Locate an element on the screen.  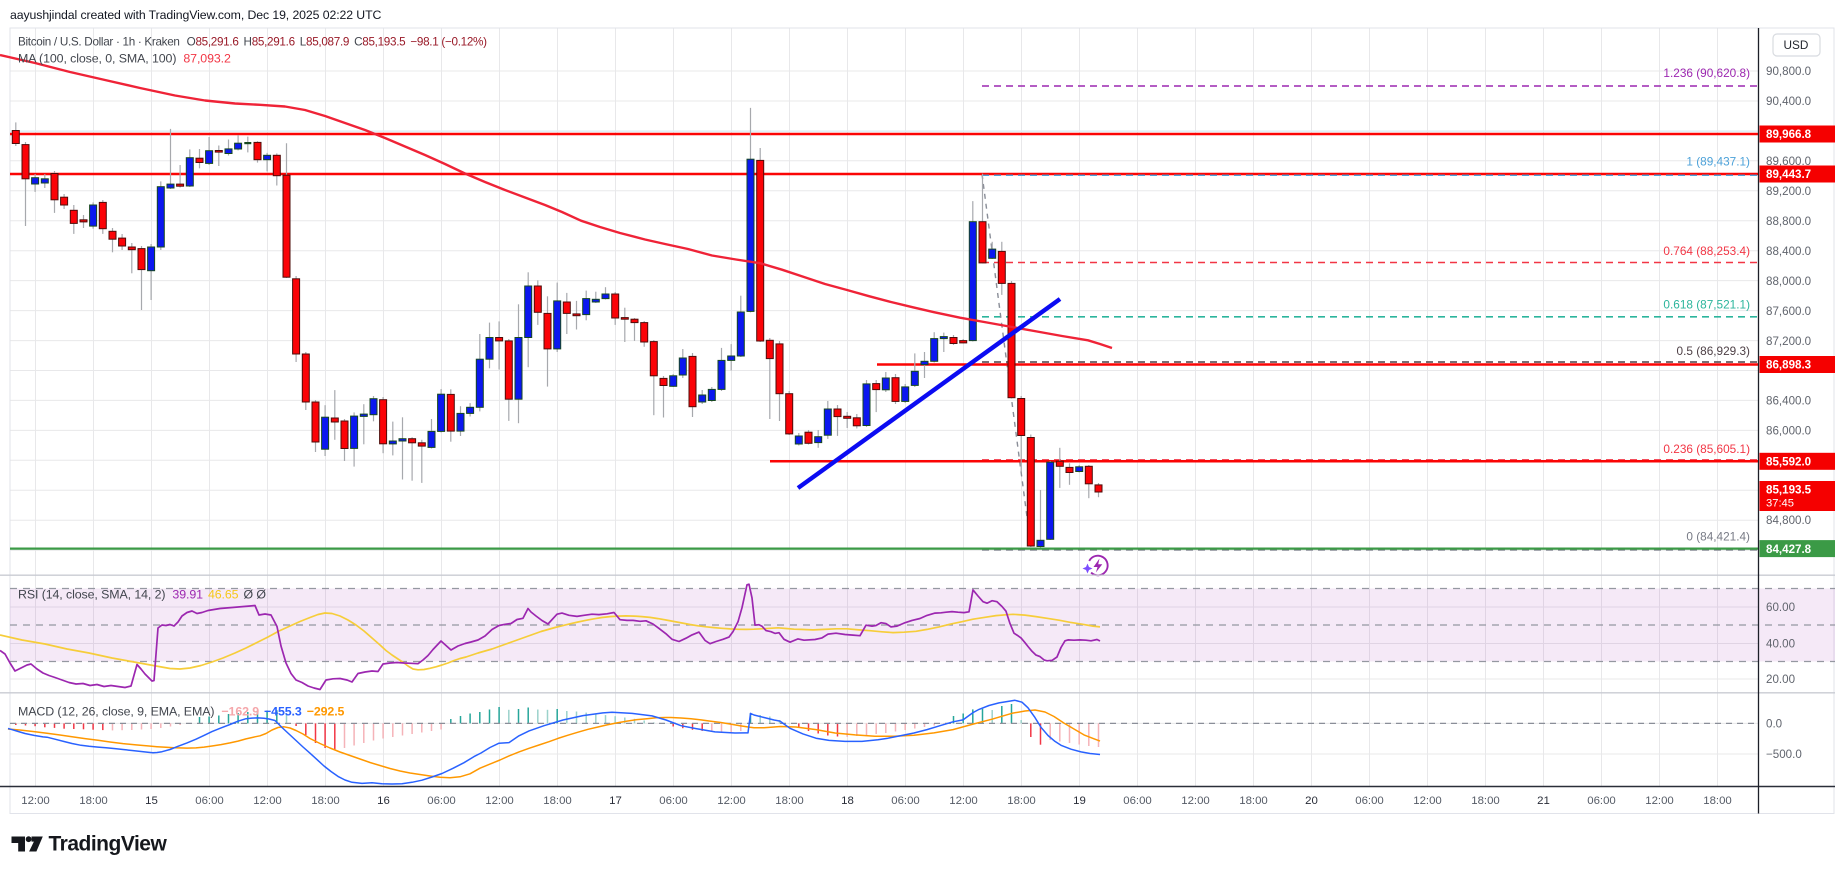
svg-text: 86,000.0 is located at coordinates (1788, 431).